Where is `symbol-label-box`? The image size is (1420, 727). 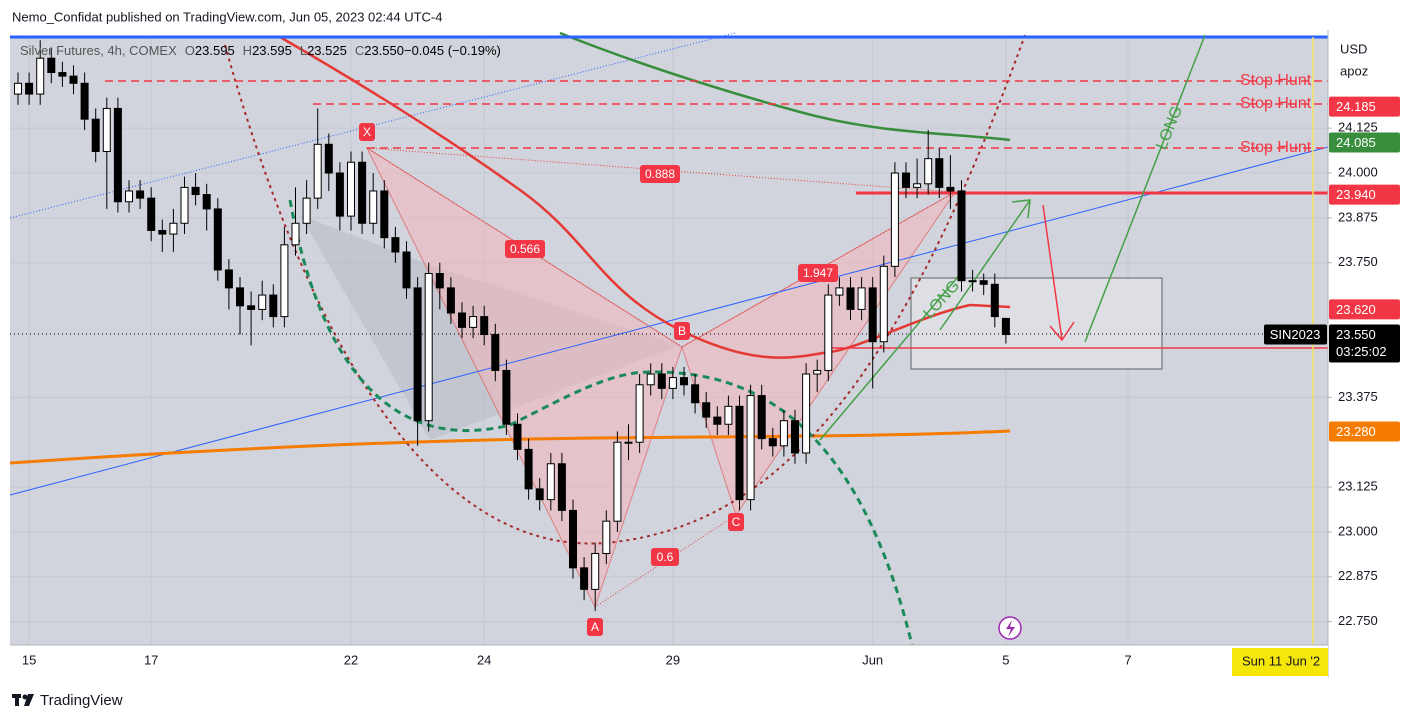
symbol-label-box is located at coordinates (1295, 334).